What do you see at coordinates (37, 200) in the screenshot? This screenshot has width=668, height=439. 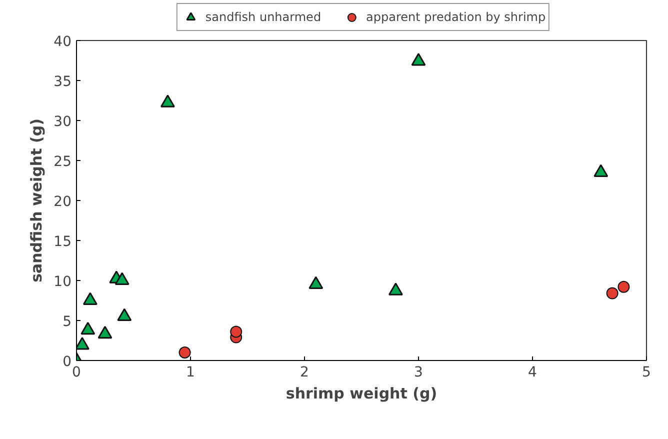 I see `y-axis-title: sandfish weight (g)` at bounding box center [37, 200].